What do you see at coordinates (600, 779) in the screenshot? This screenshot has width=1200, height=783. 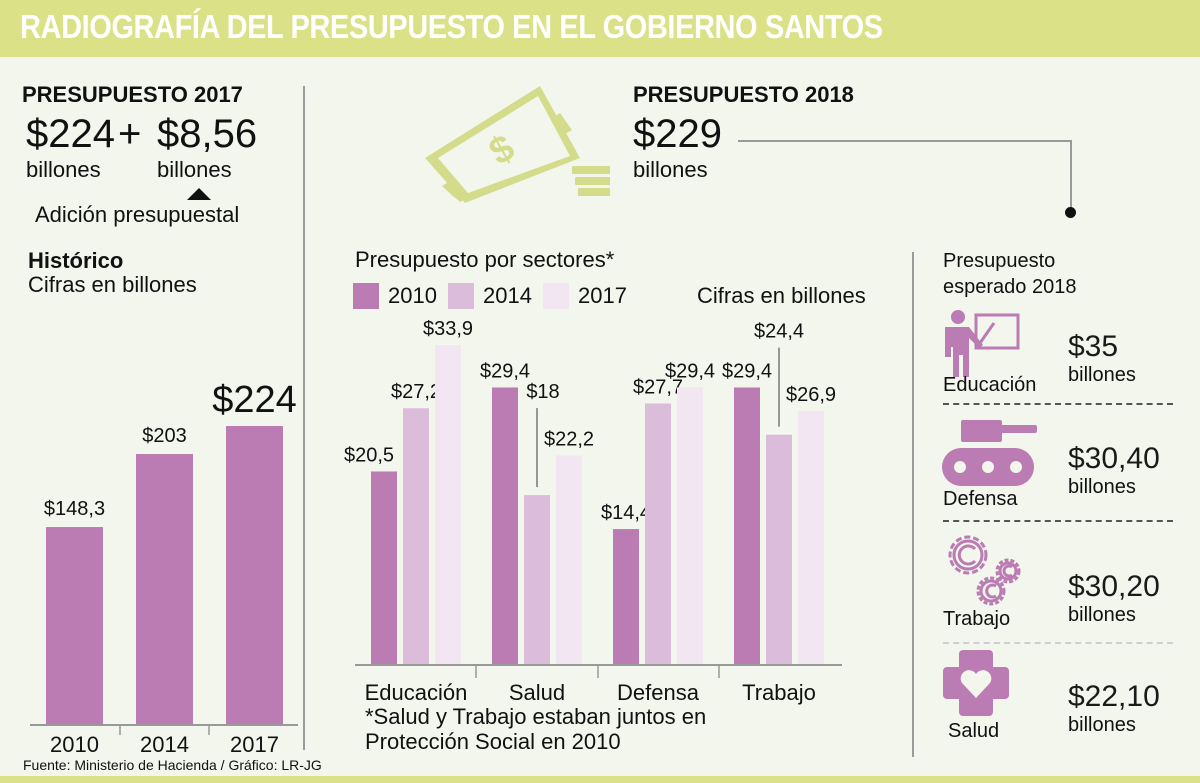 I see `bottom-bar` at bounding box center [600, 779].